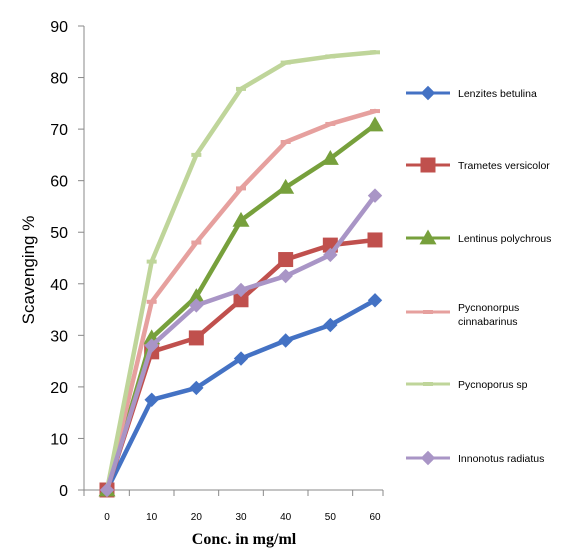  Describe the element at coordinates (59, 336) in the screenshot. I see `y-tick-label: 30` at that location.